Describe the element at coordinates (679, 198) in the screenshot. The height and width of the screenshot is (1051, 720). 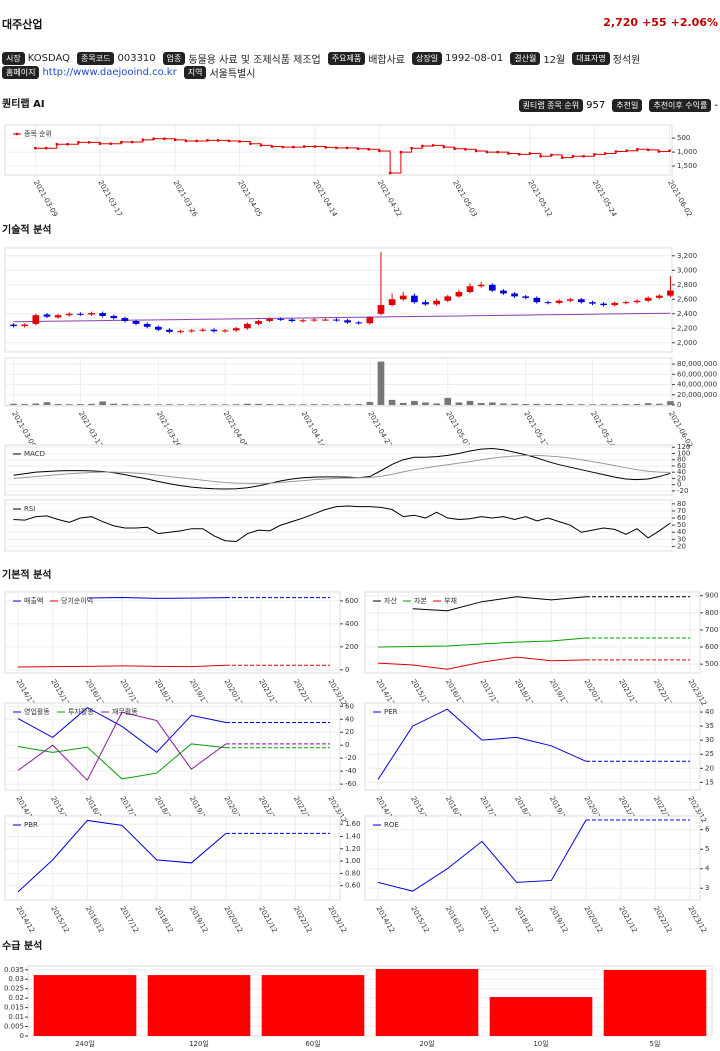
I see `x-tick-label: 2021-06-02` at that location.